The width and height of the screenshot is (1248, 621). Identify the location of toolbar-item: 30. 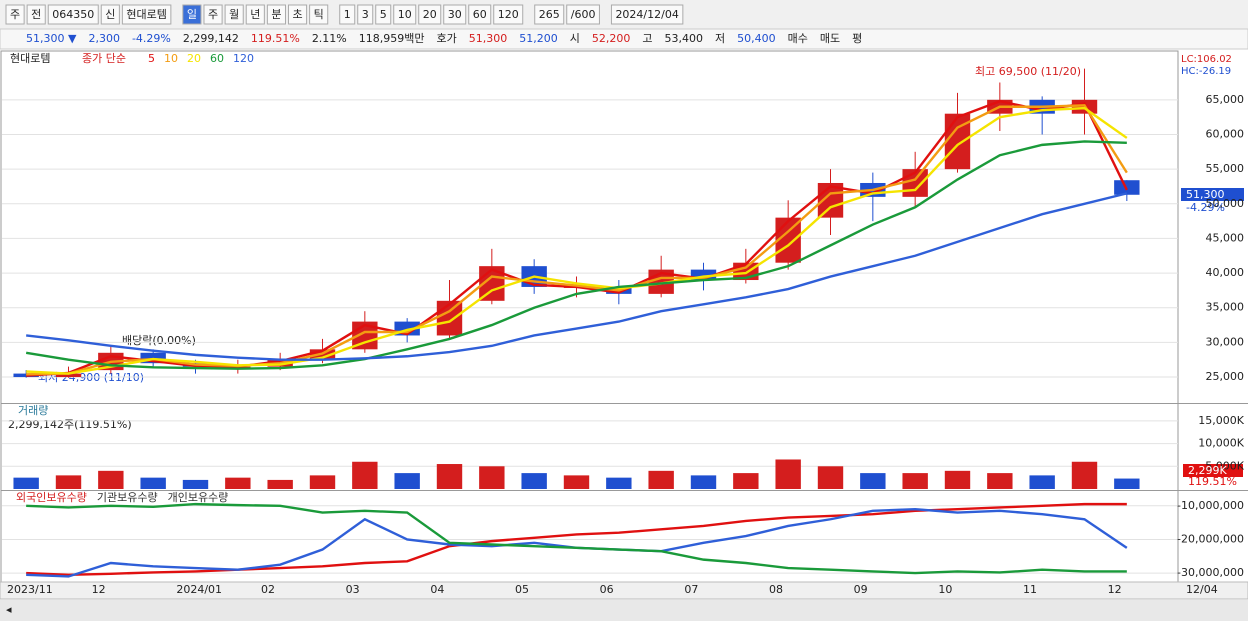
(455, 14).